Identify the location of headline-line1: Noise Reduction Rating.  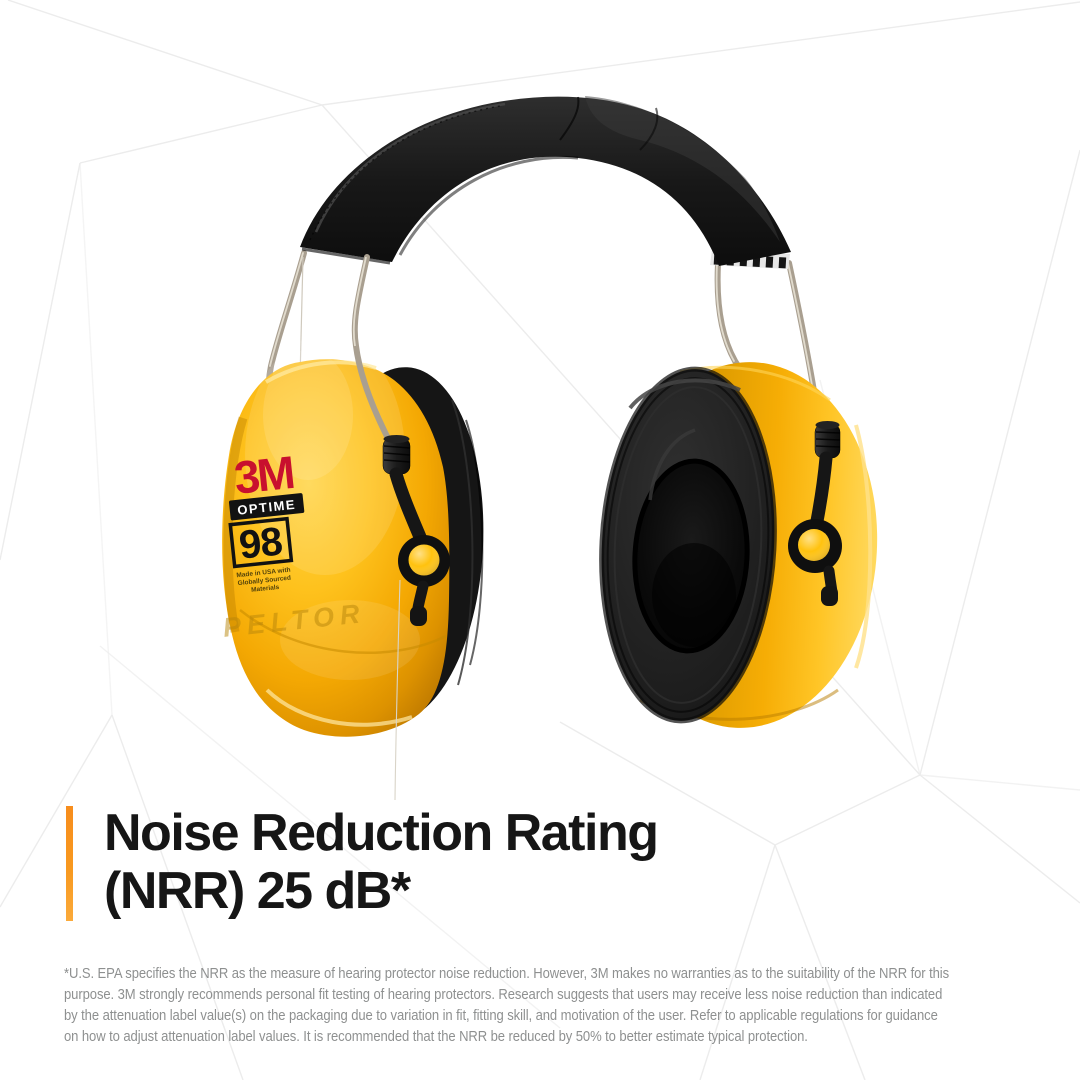
(381, 833).